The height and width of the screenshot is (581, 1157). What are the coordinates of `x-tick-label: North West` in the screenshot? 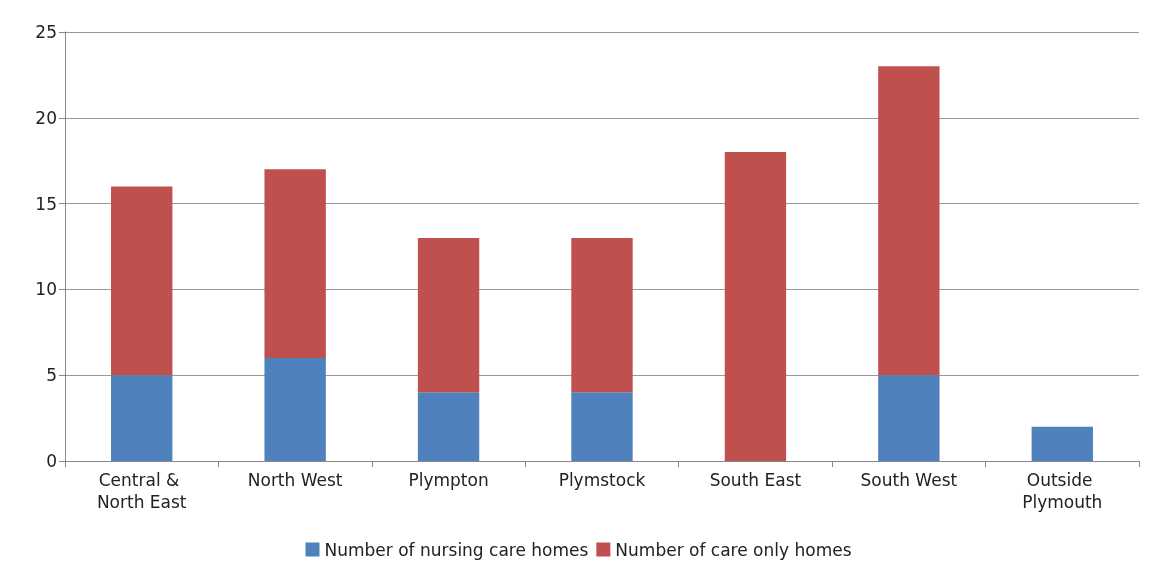 It's located at (295, 480).